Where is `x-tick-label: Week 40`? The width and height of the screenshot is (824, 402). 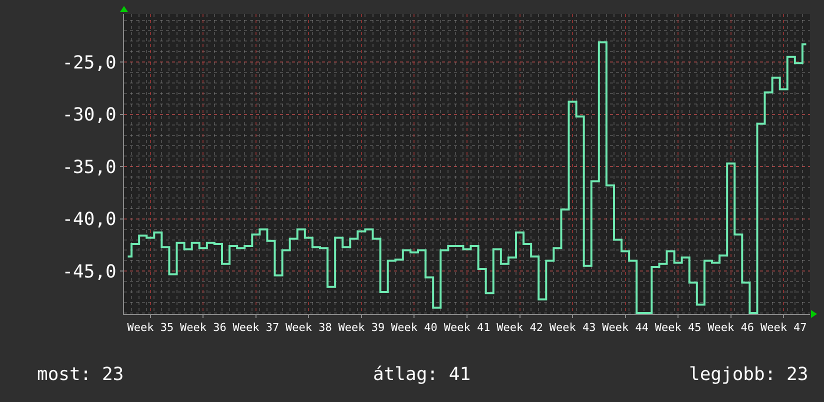 x-tick-label: Week 40 is located at coordinates (414, 327).